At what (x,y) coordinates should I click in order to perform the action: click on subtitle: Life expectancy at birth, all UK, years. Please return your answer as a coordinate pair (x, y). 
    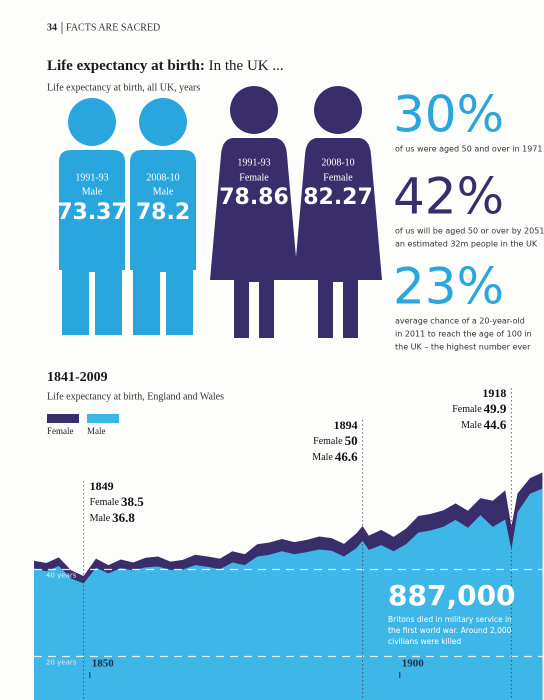
    Looking at the image, I should click on (123, 87).